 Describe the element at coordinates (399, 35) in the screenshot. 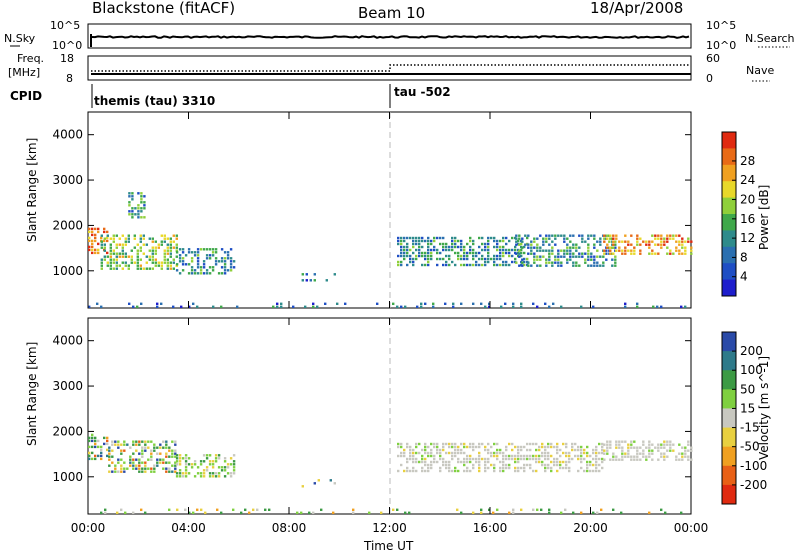

I see `nsky-panel: N.Sky 10^5 10^0 10^5 10^0 N.Search` at that location.